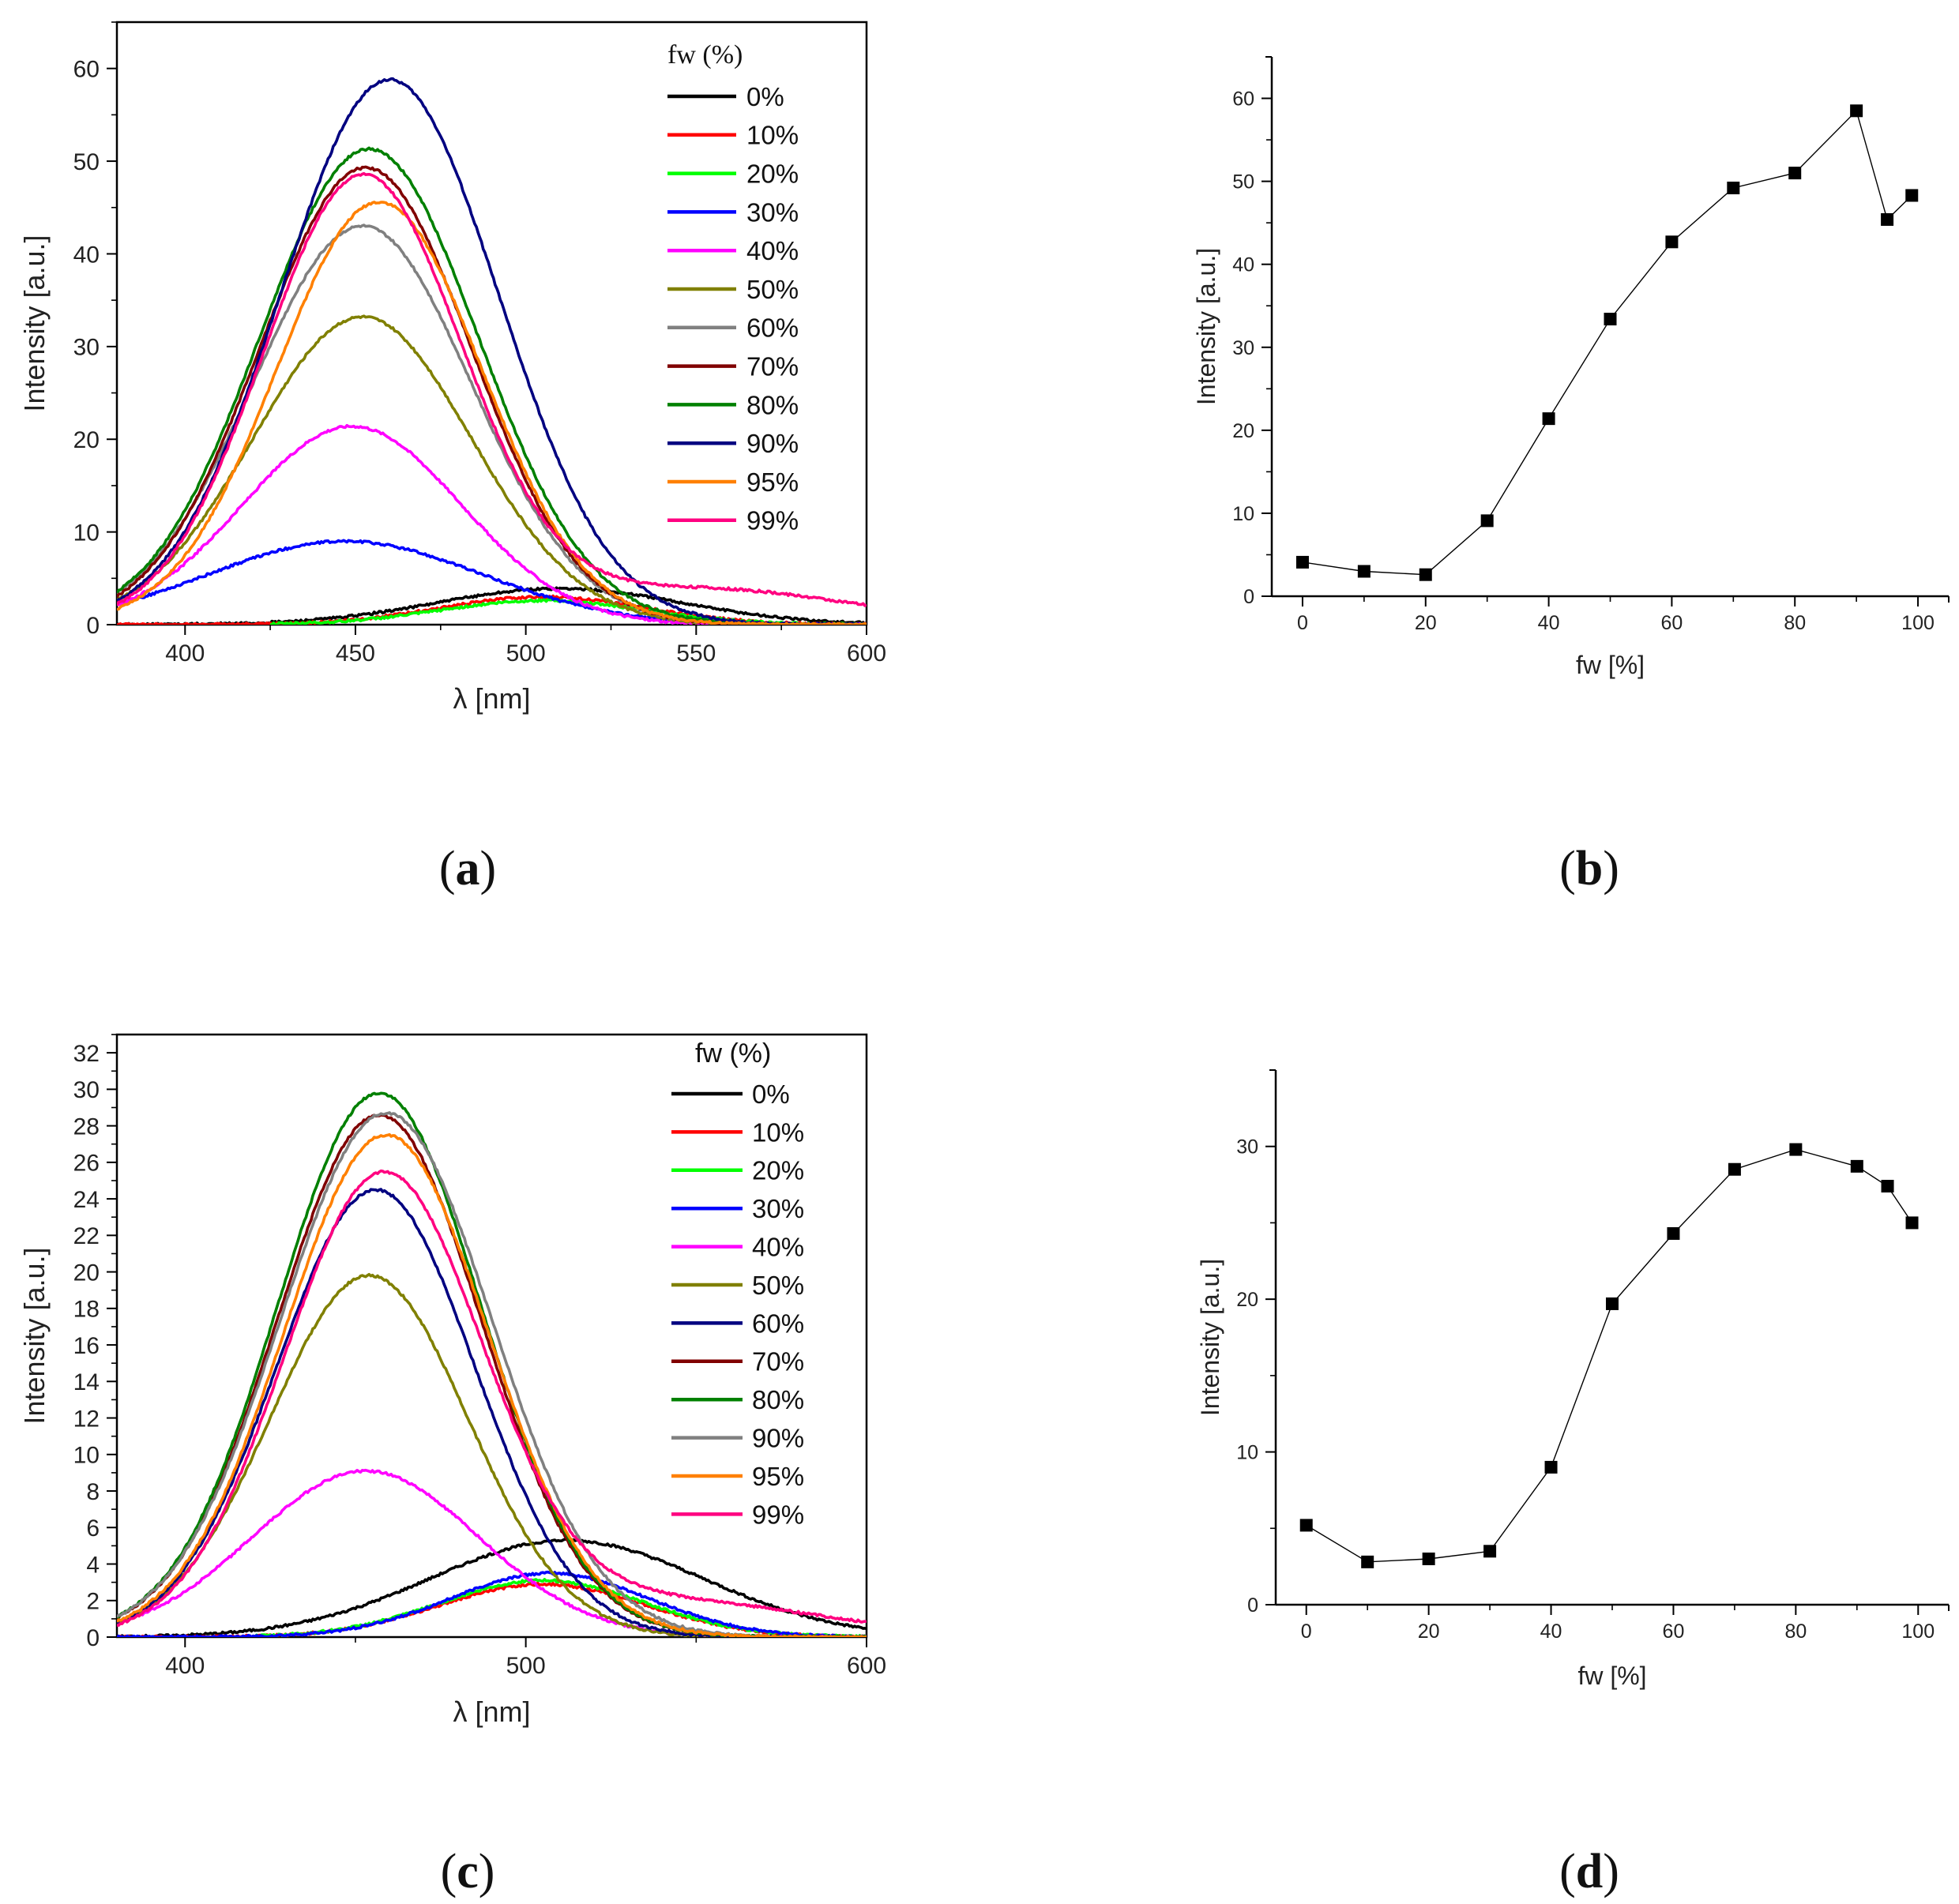 This screenshot has width=1959, height=1904. What do you see at coordinates (86, 1310) in the screenshot?
I see `y-tick-label: 18` at bounding box center [86, 1310].